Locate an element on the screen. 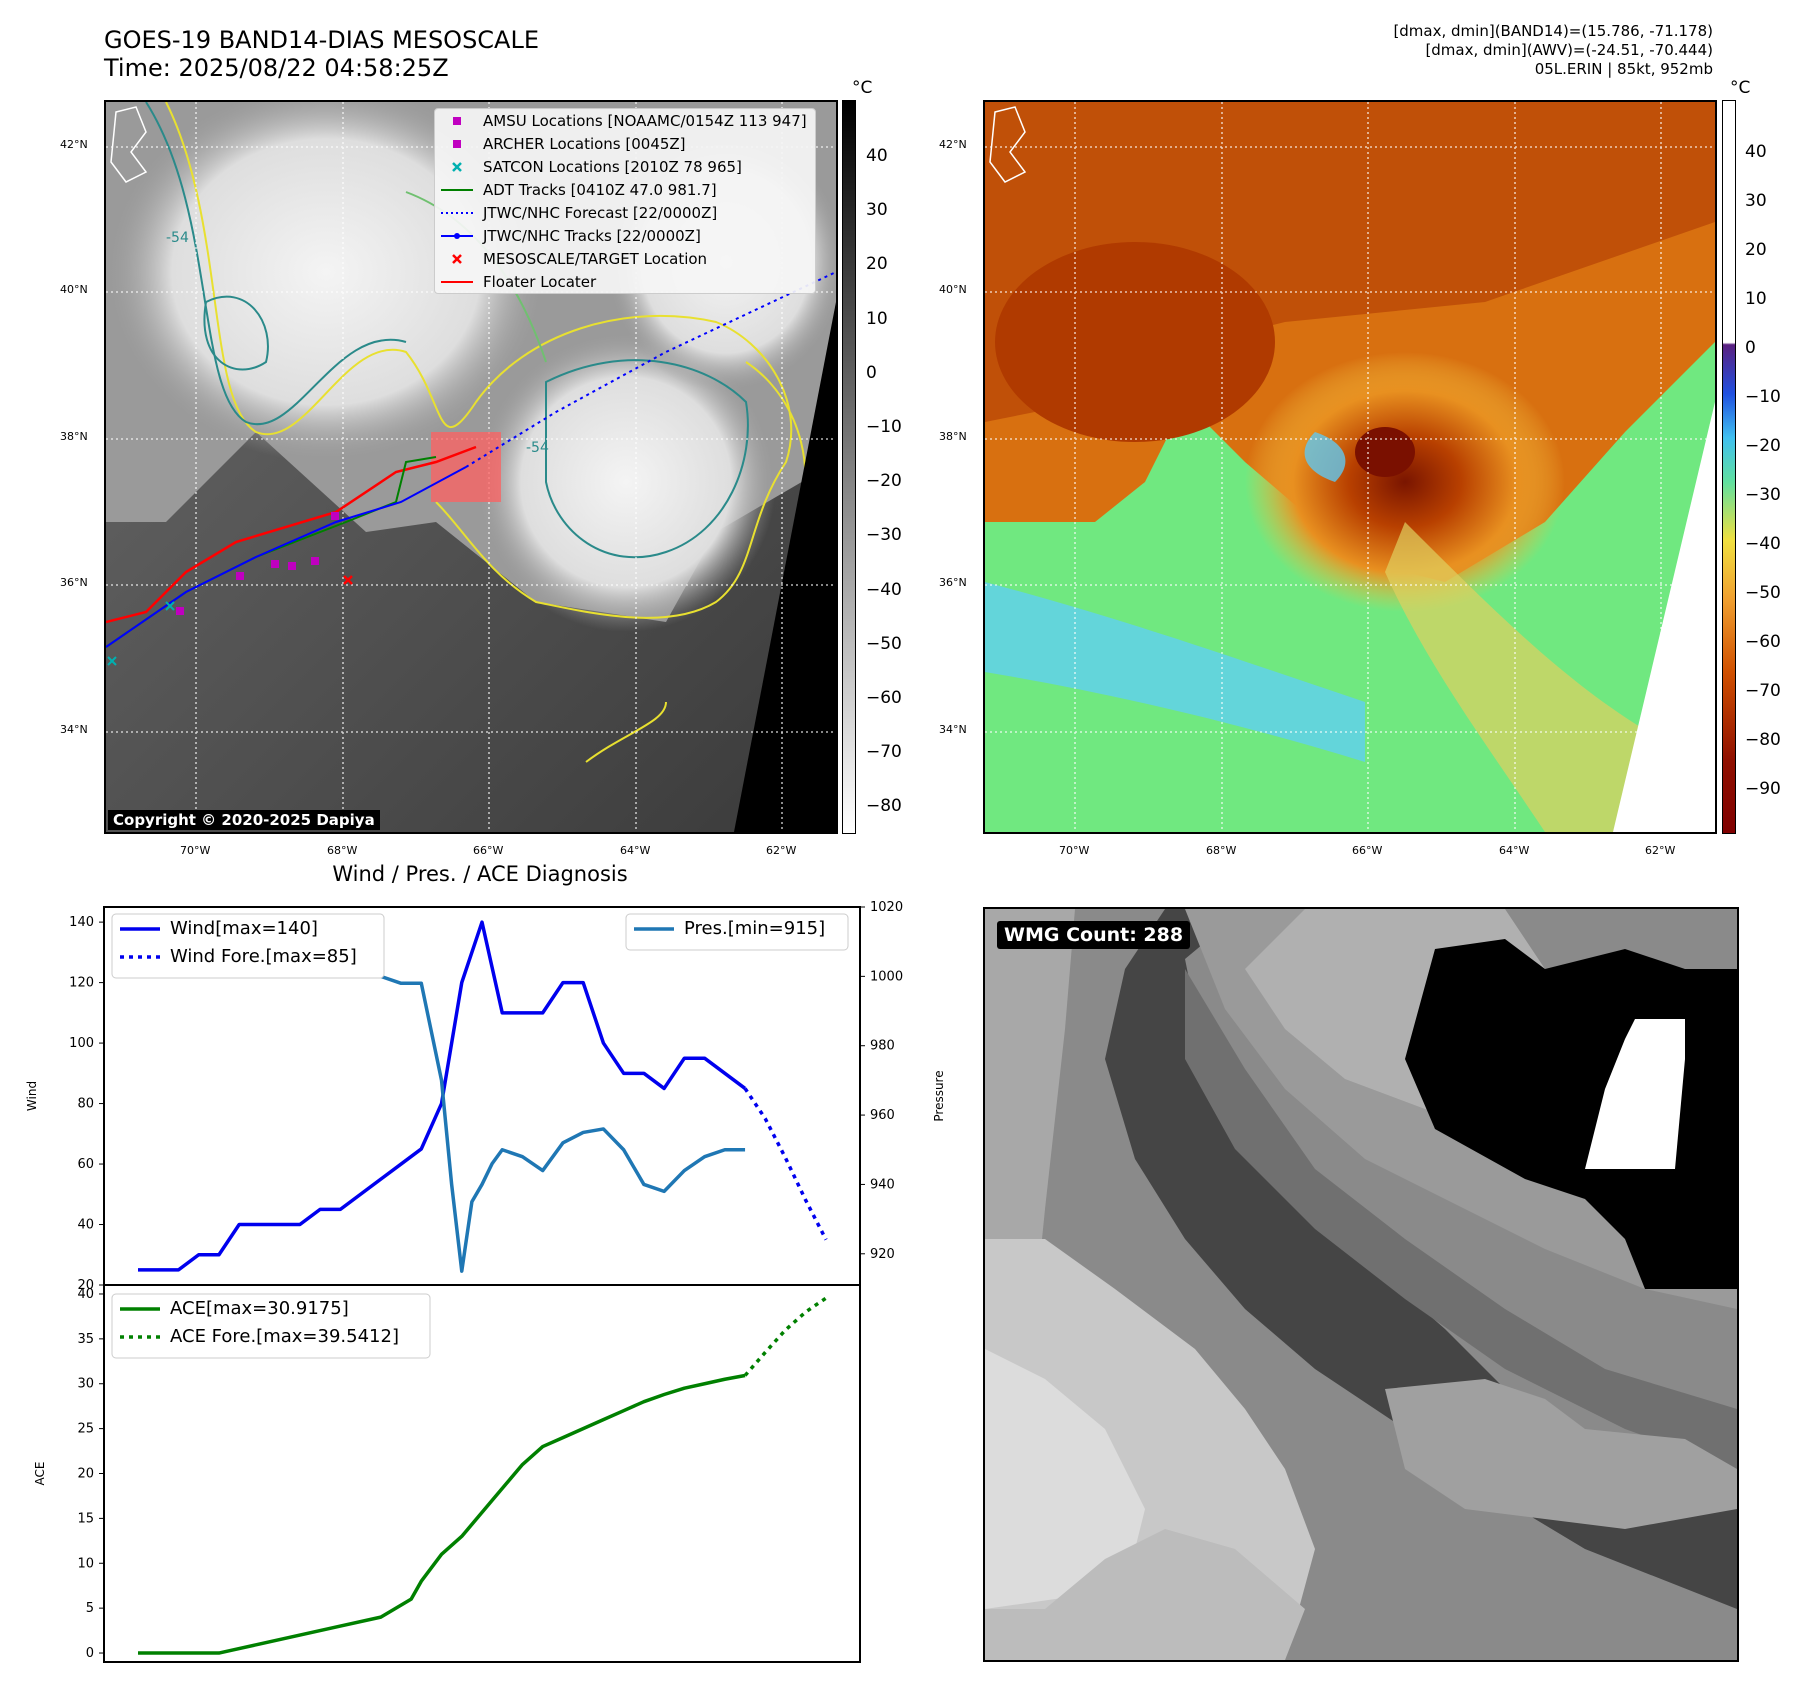  colorbar-tick-label: −10 is located at coordinates (884, 427).